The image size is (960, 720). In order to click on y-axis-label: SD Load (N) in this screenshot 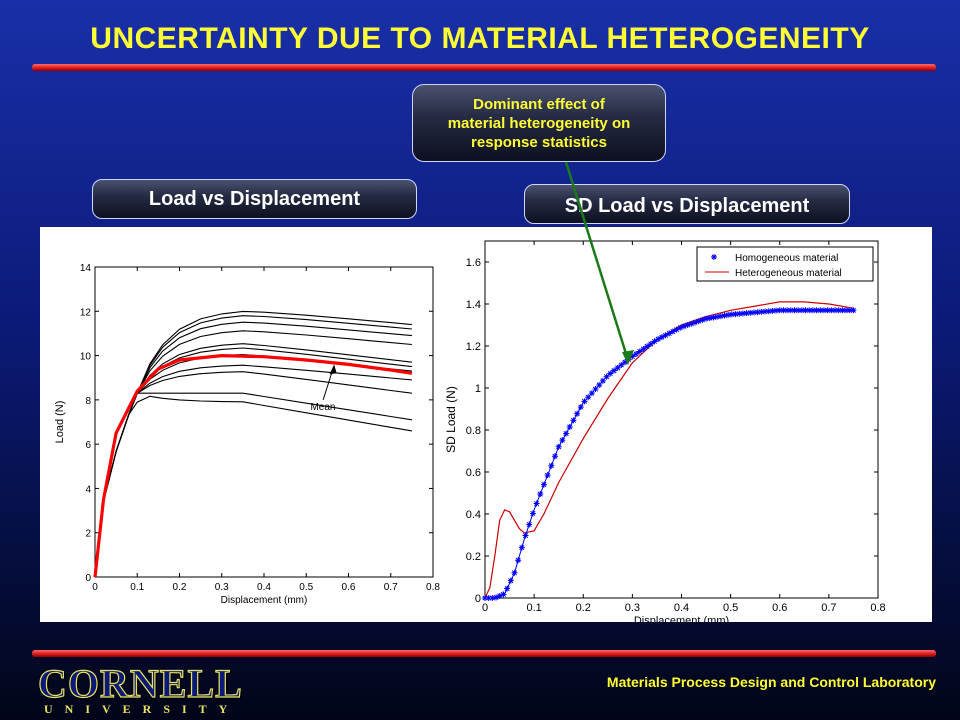, I will do `click(451, 419)`.